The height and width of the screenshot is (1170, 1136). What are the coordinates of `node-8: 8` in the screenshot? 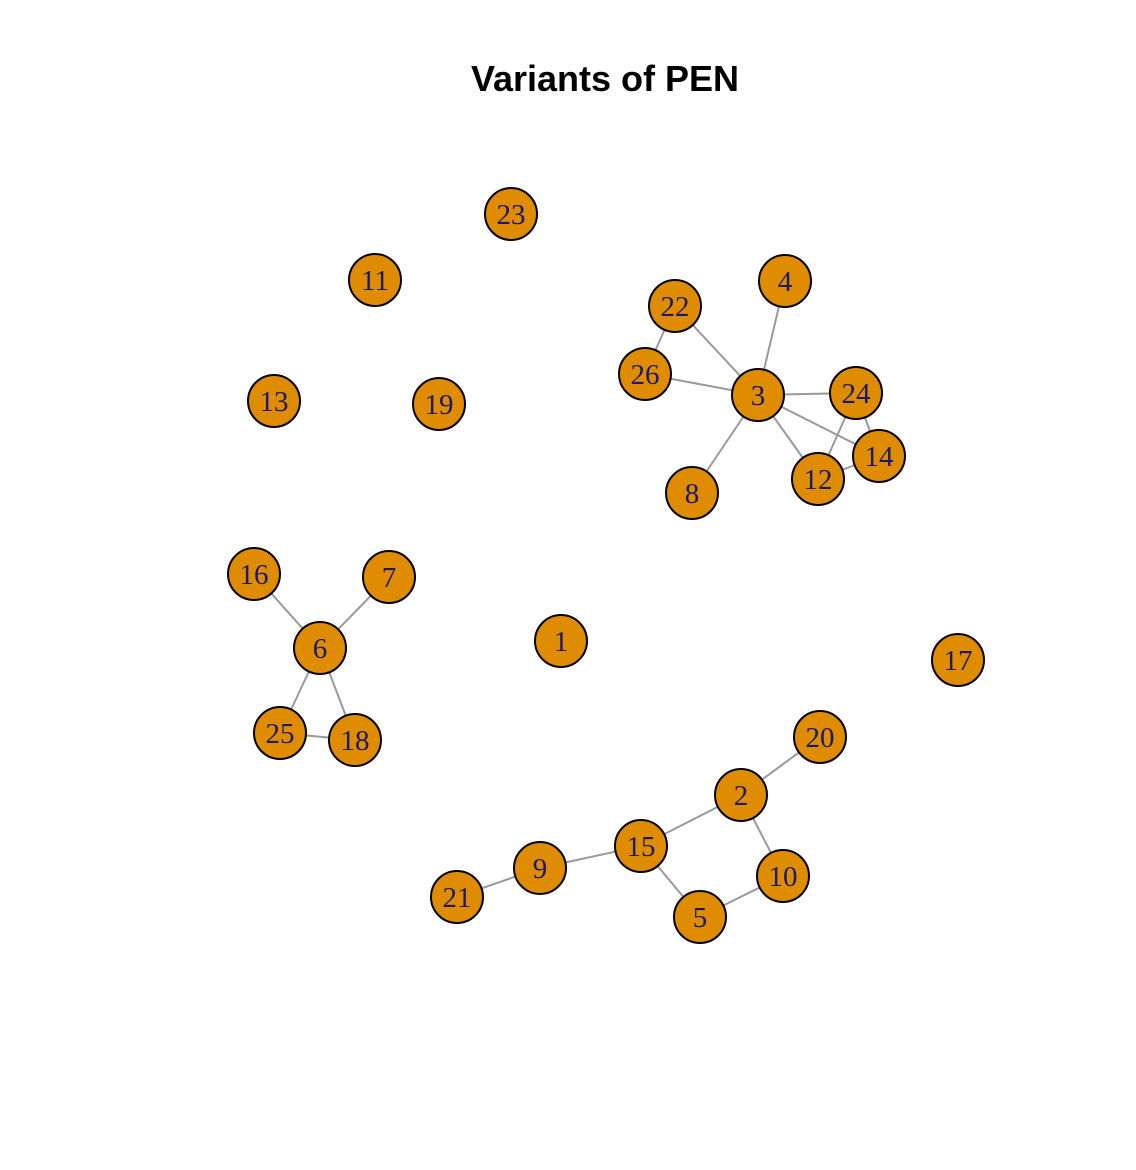 It's located at (692, 493).